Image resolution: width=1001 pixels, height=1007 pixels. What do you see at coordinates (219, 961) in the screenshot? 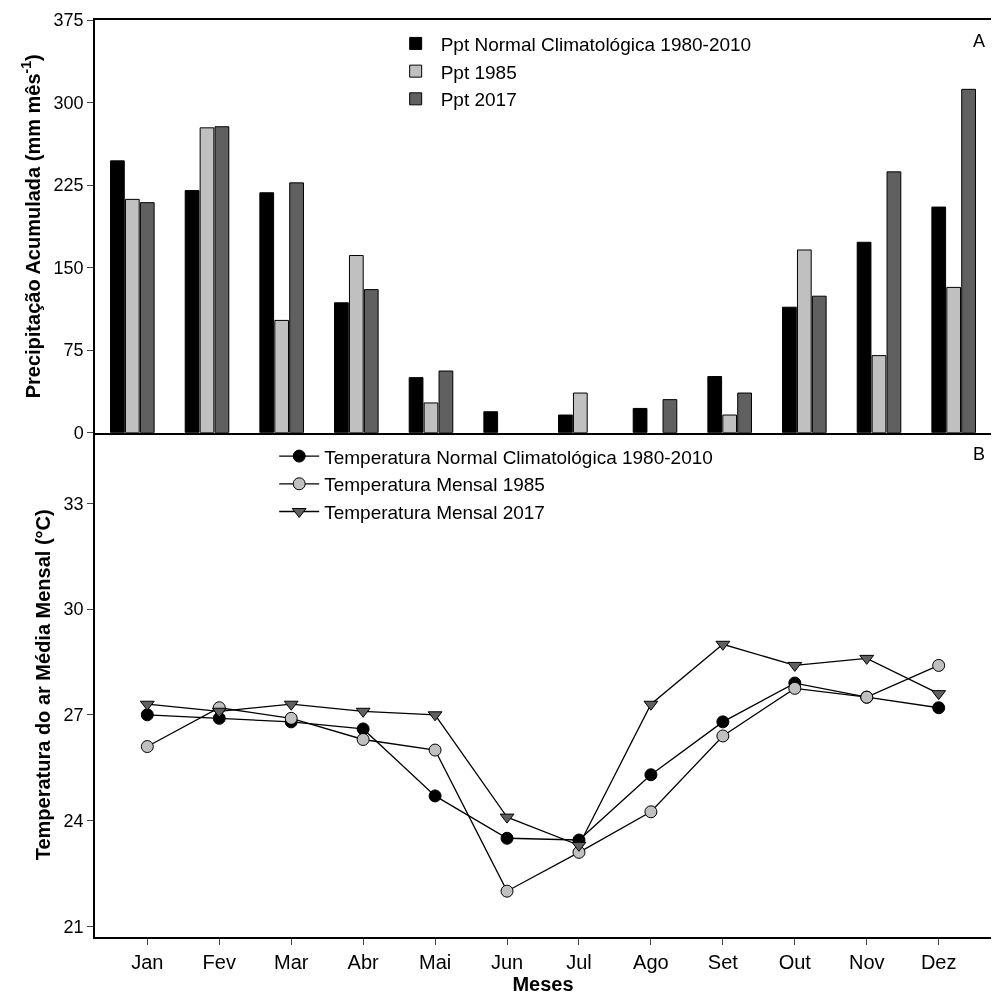
I see `x-tick-label: Fev` at bounding box center [219, 961].